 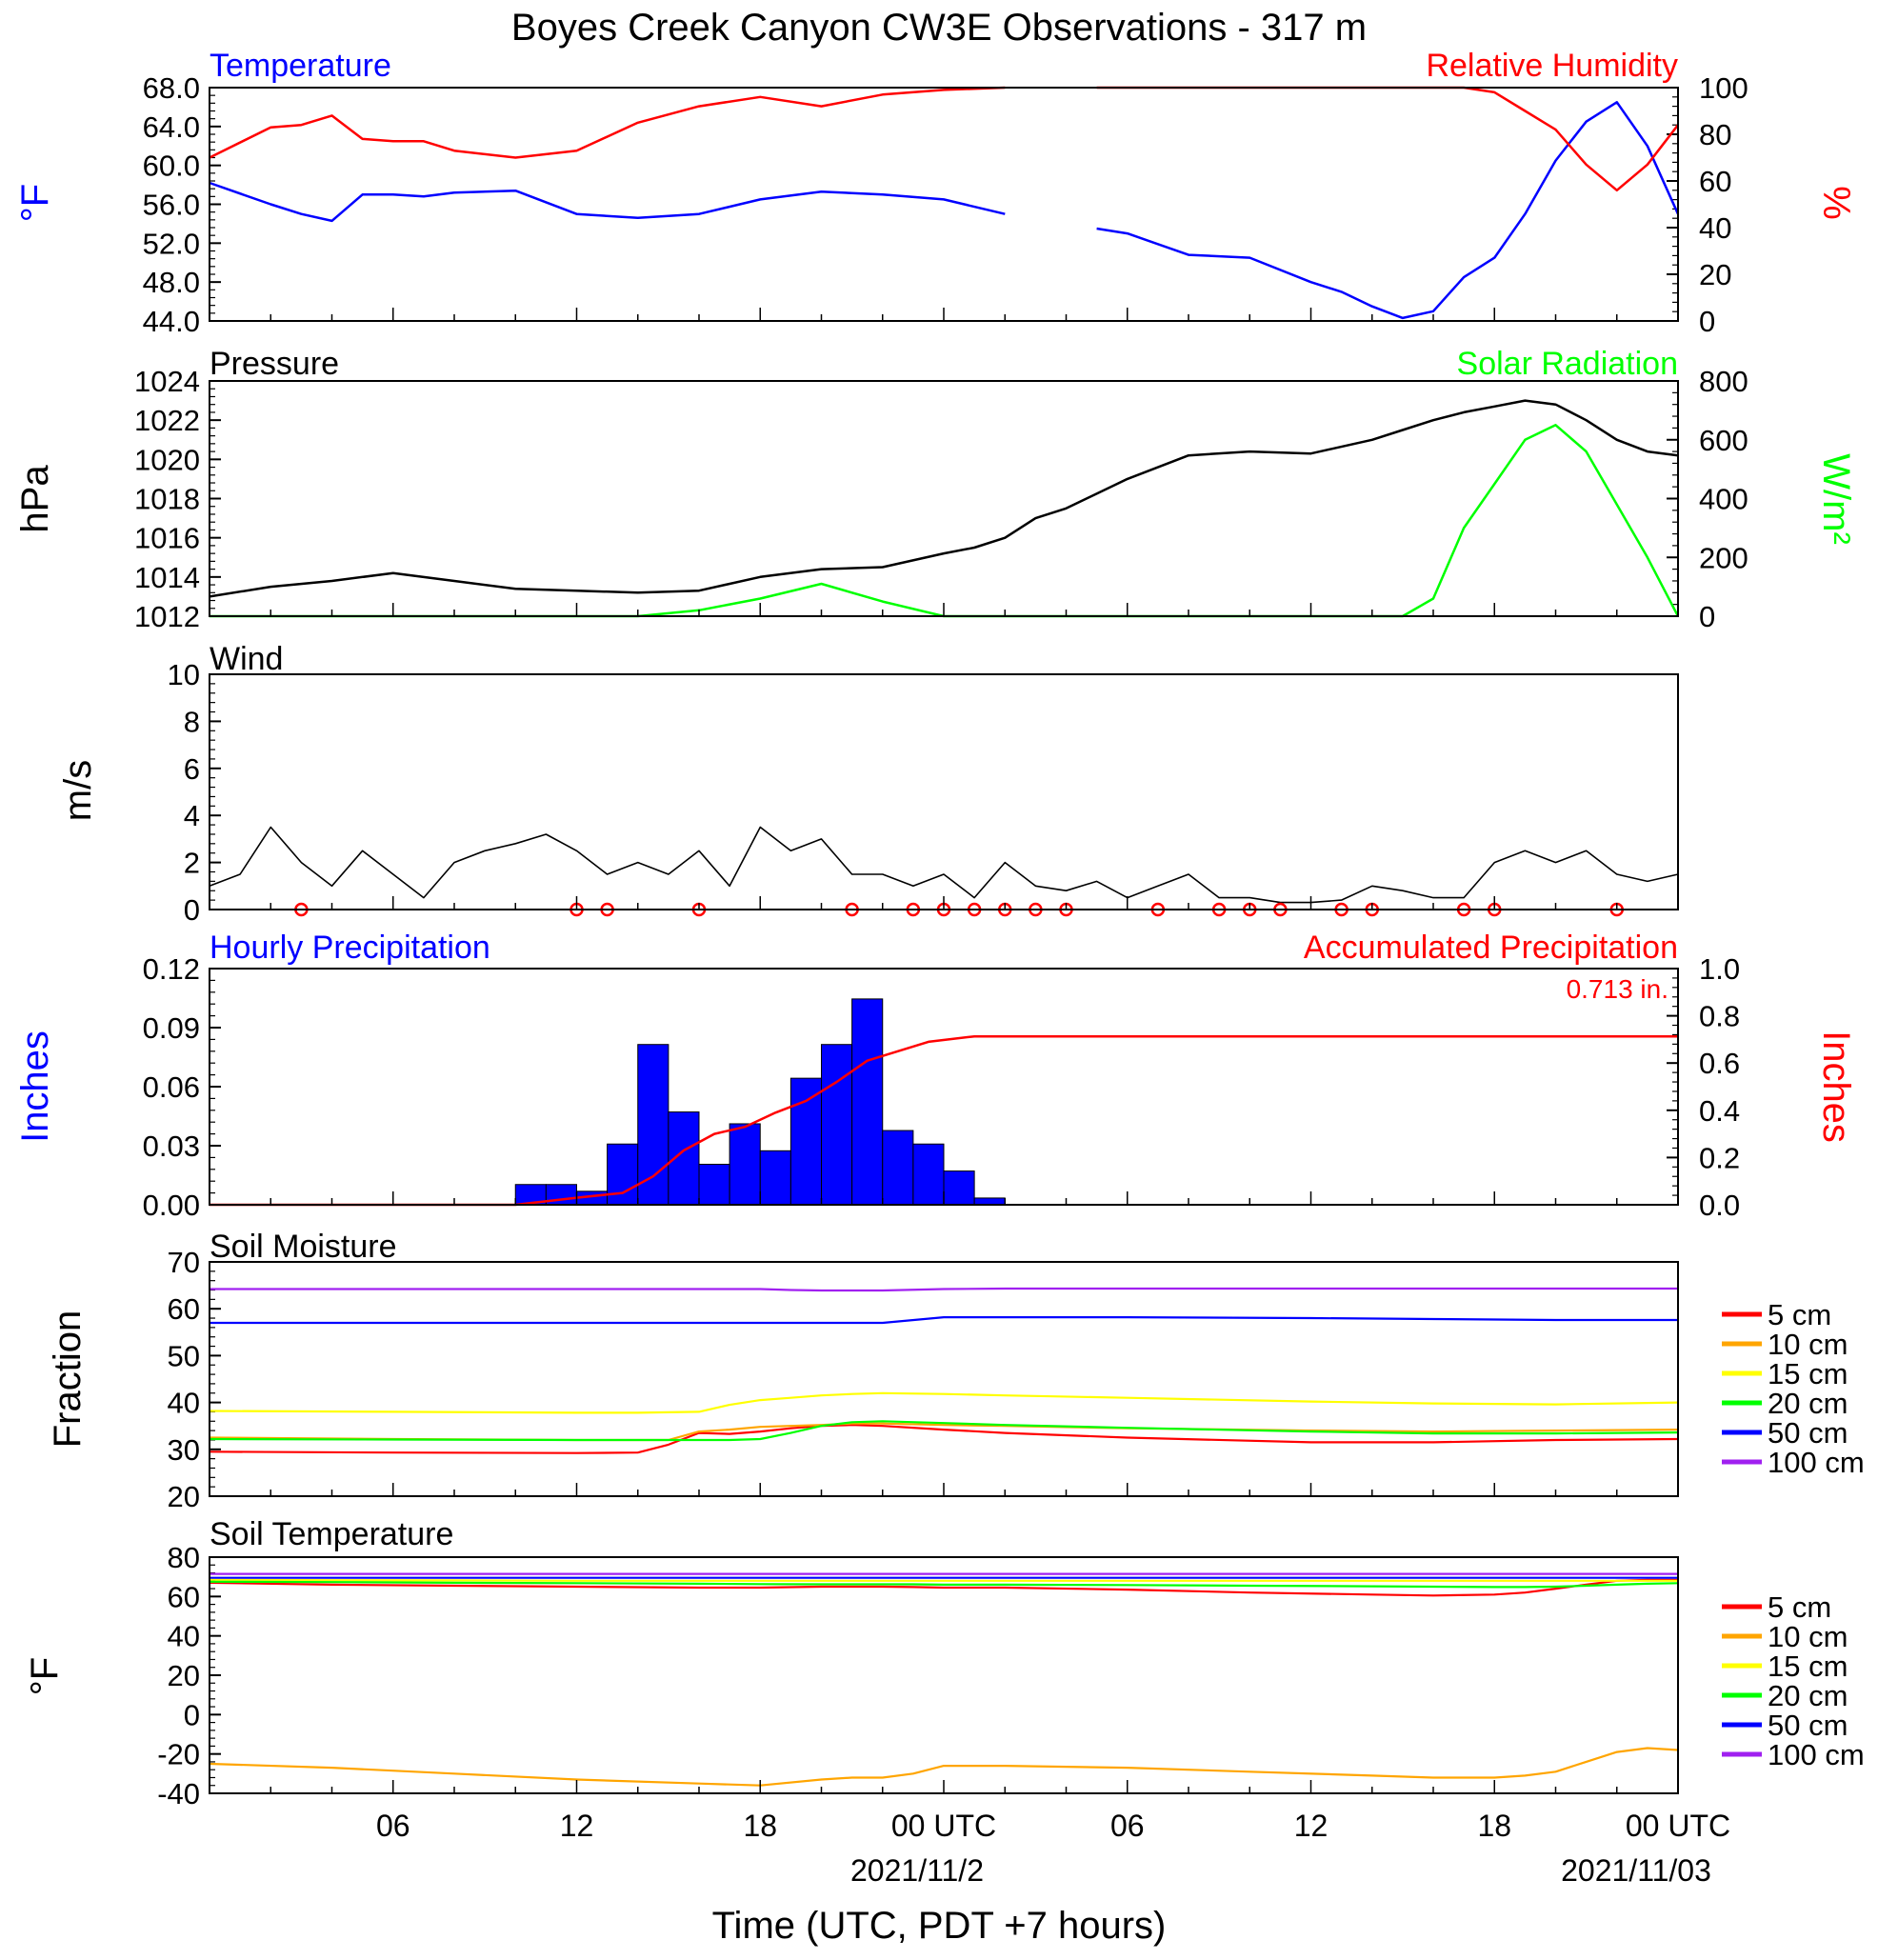 What do you see at coordinates (171, 969) in the screenshot?
I see `precip-tick-label: 0.12` at bounding box center [171, 969].